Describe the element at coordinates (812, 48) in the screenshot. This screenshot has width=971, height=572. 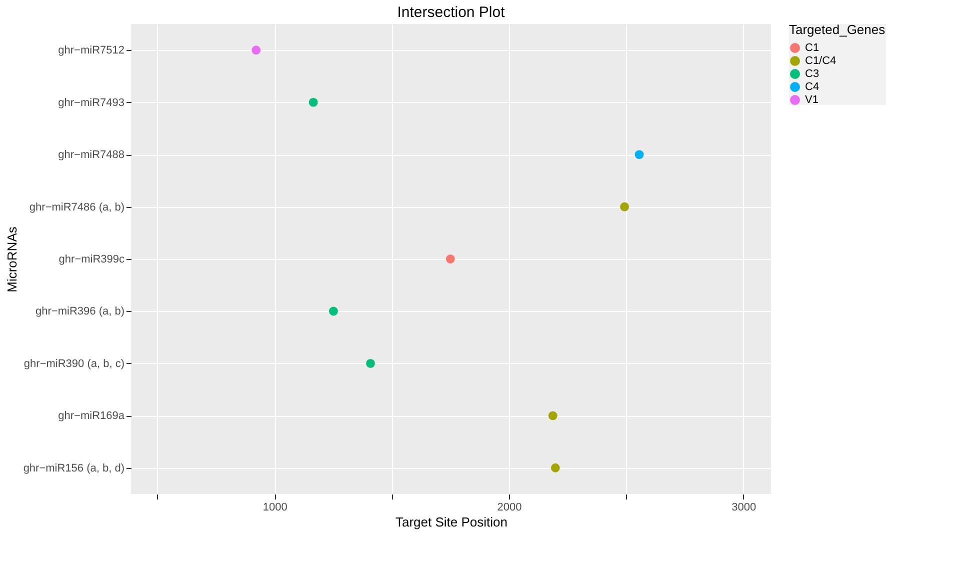
I see `legend-label: C1` at that location.